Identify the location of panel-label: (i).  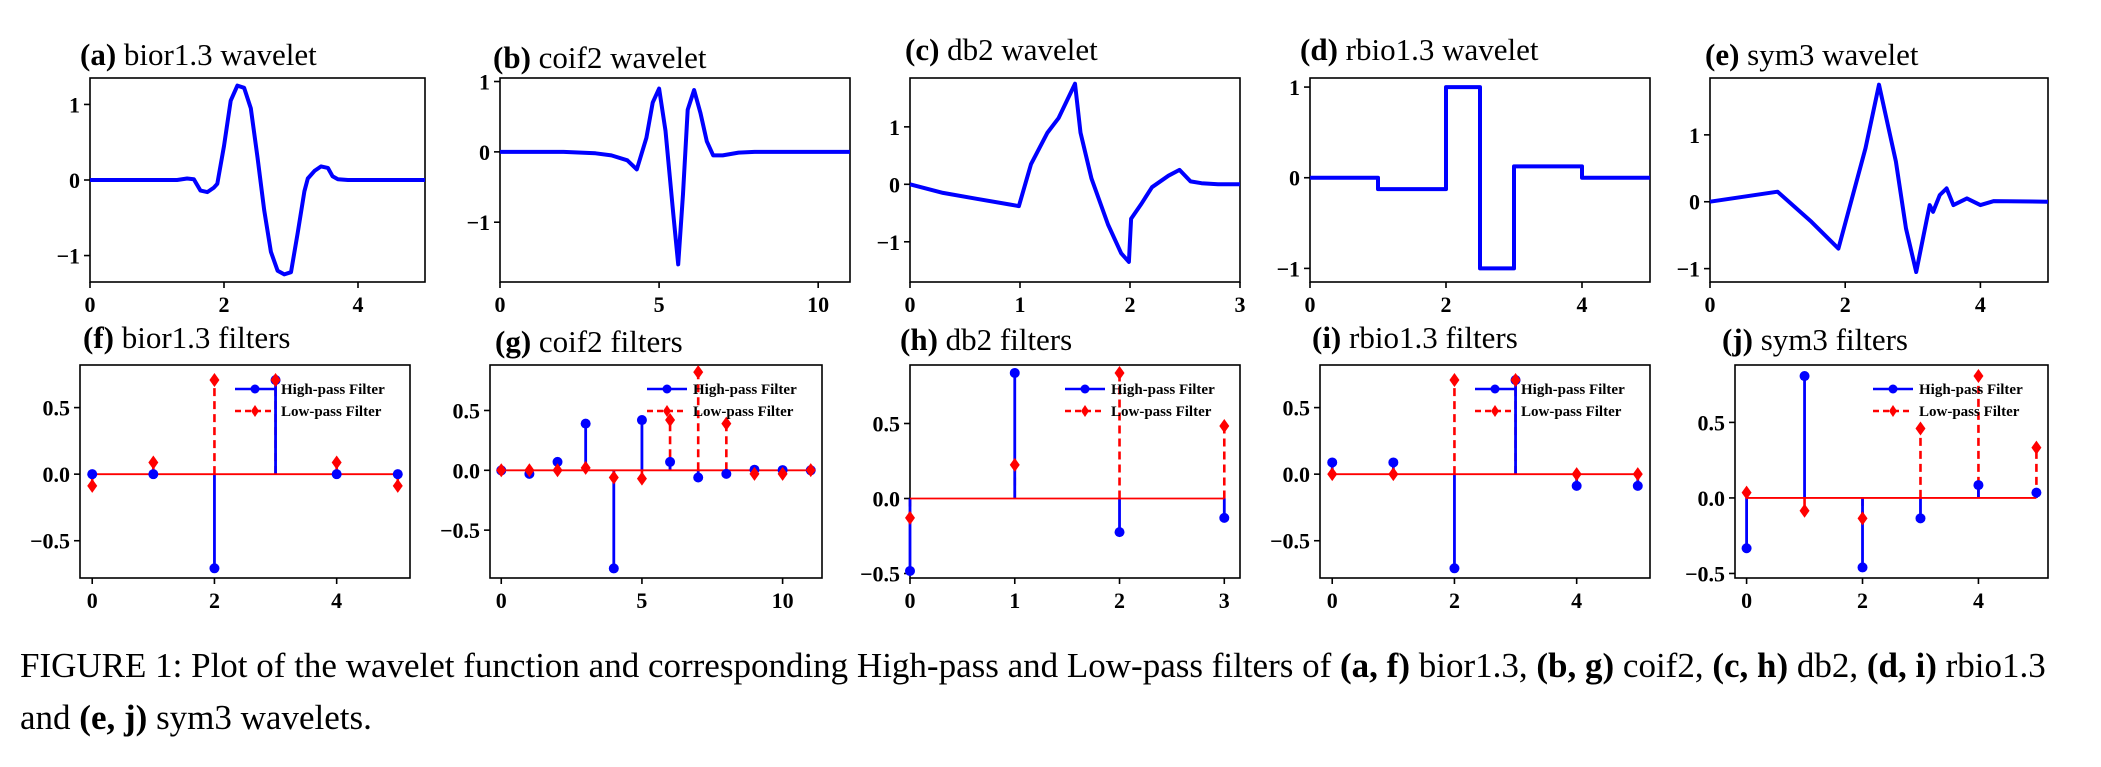
(1326, 337).